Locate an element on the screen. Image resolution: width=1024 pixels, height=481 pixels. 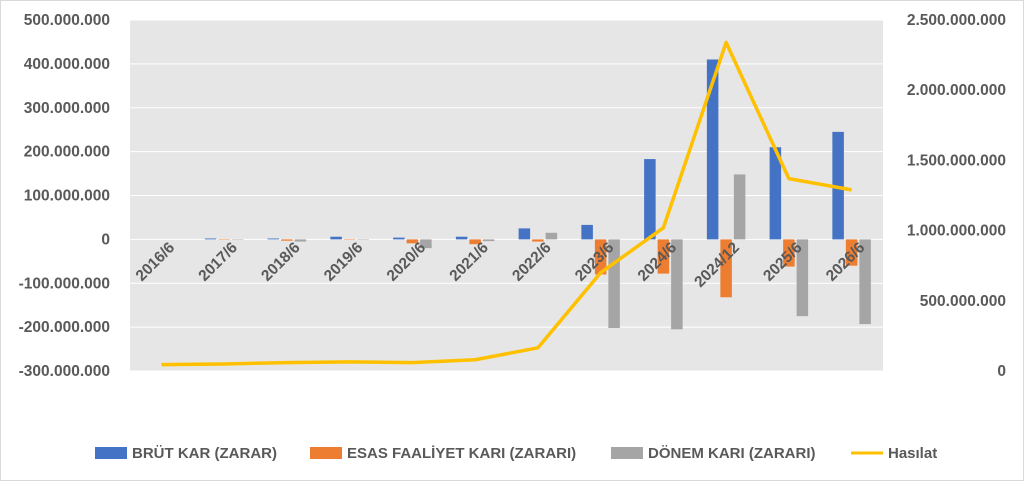
right-axis-tick-label: 2.000.000.000 is located at coordinates (956, 90).